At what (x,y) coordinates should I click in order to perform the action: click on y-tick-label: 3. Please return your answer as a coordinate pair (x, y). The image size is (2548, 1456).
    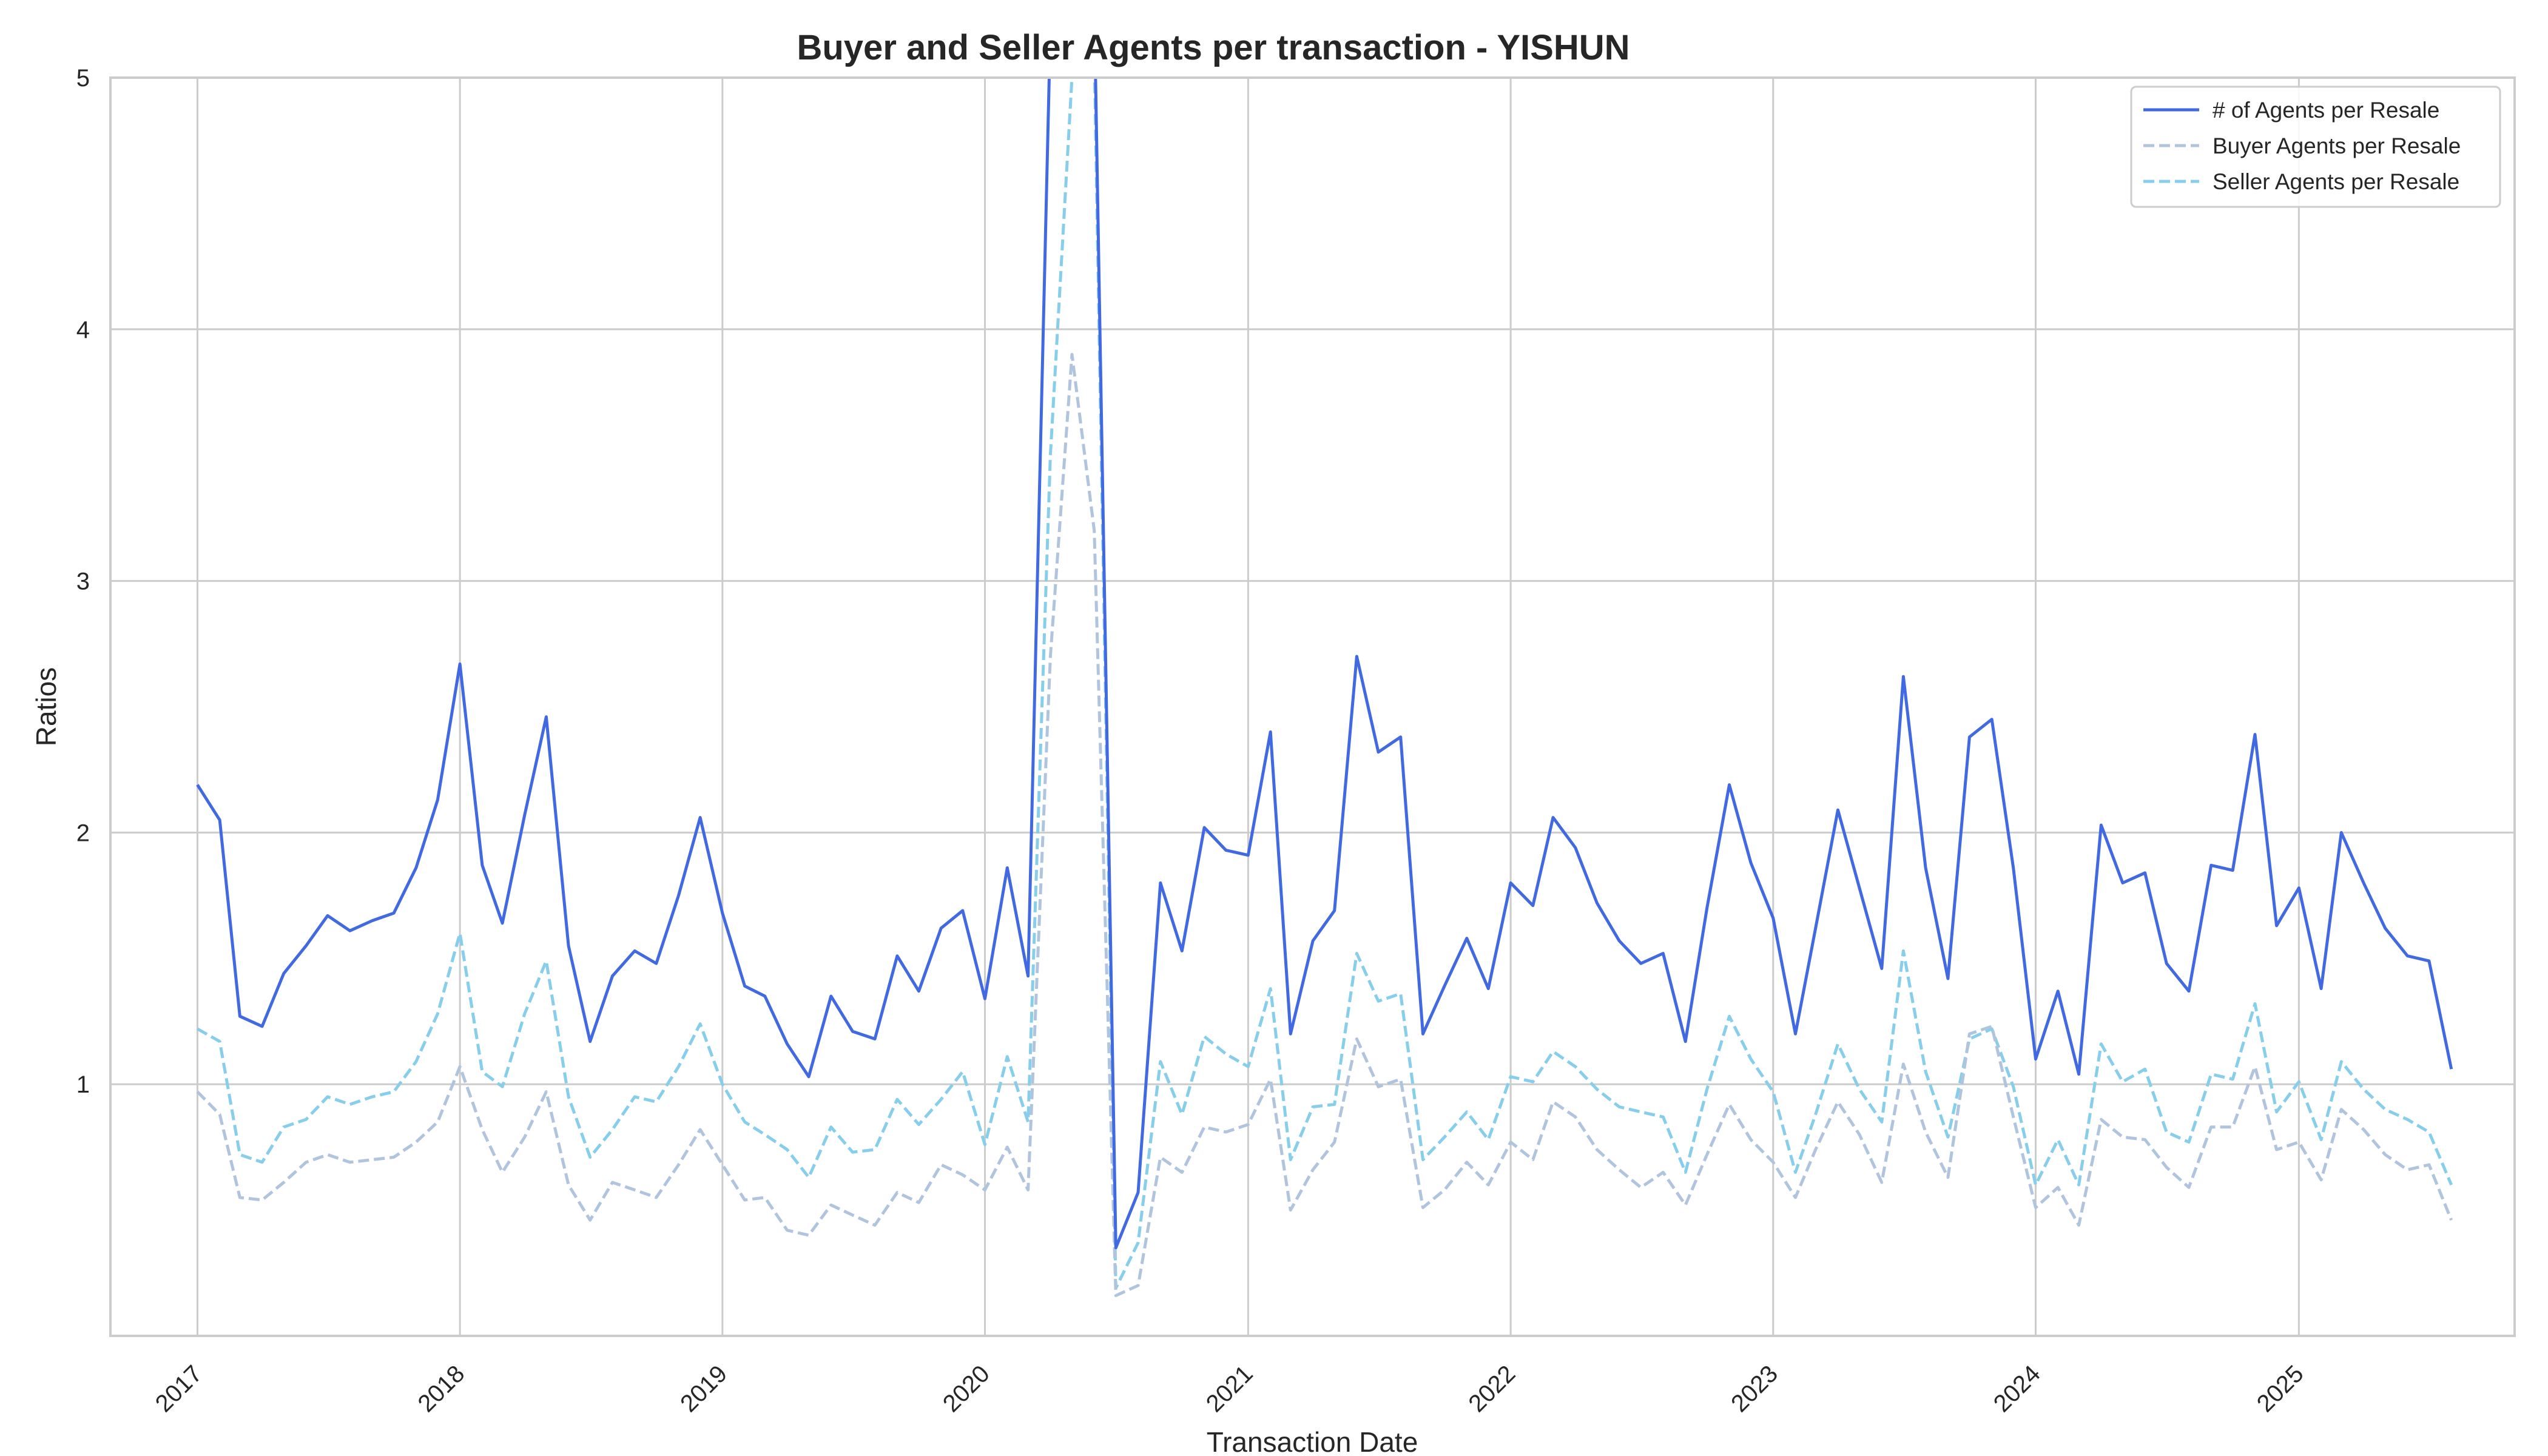
    Looking at the image, I should click on (83, 581).